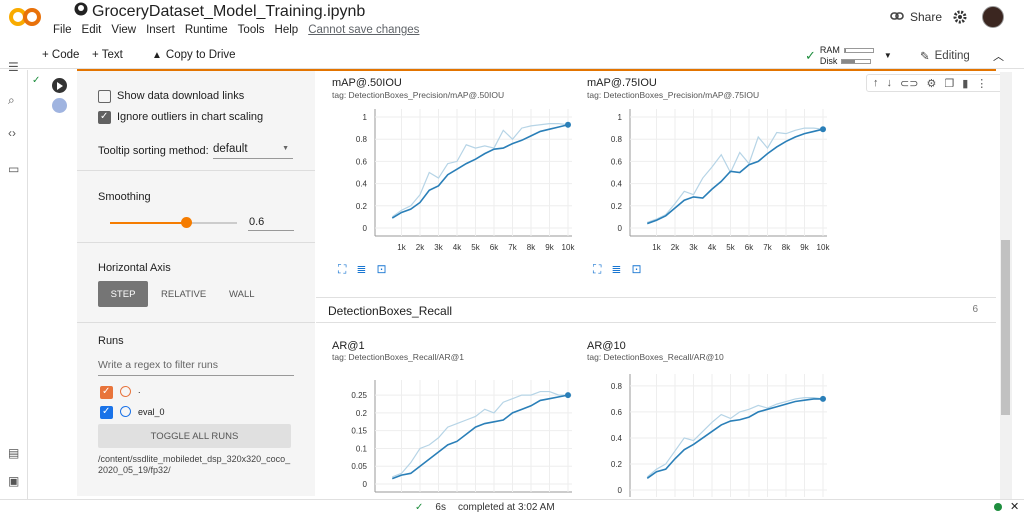 This screenshot has width=1024, height=517. Describe the element at coordinates (196, 366) in the screenshot. I see `runs-filter-input: Write a regex to filter runs` at that location.